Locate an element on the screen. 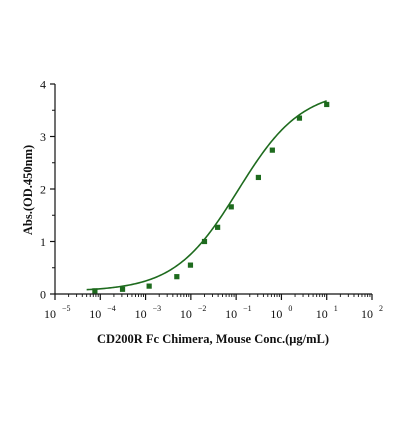  x-tick-exponent: −1 is located at coordinates (247, 308).